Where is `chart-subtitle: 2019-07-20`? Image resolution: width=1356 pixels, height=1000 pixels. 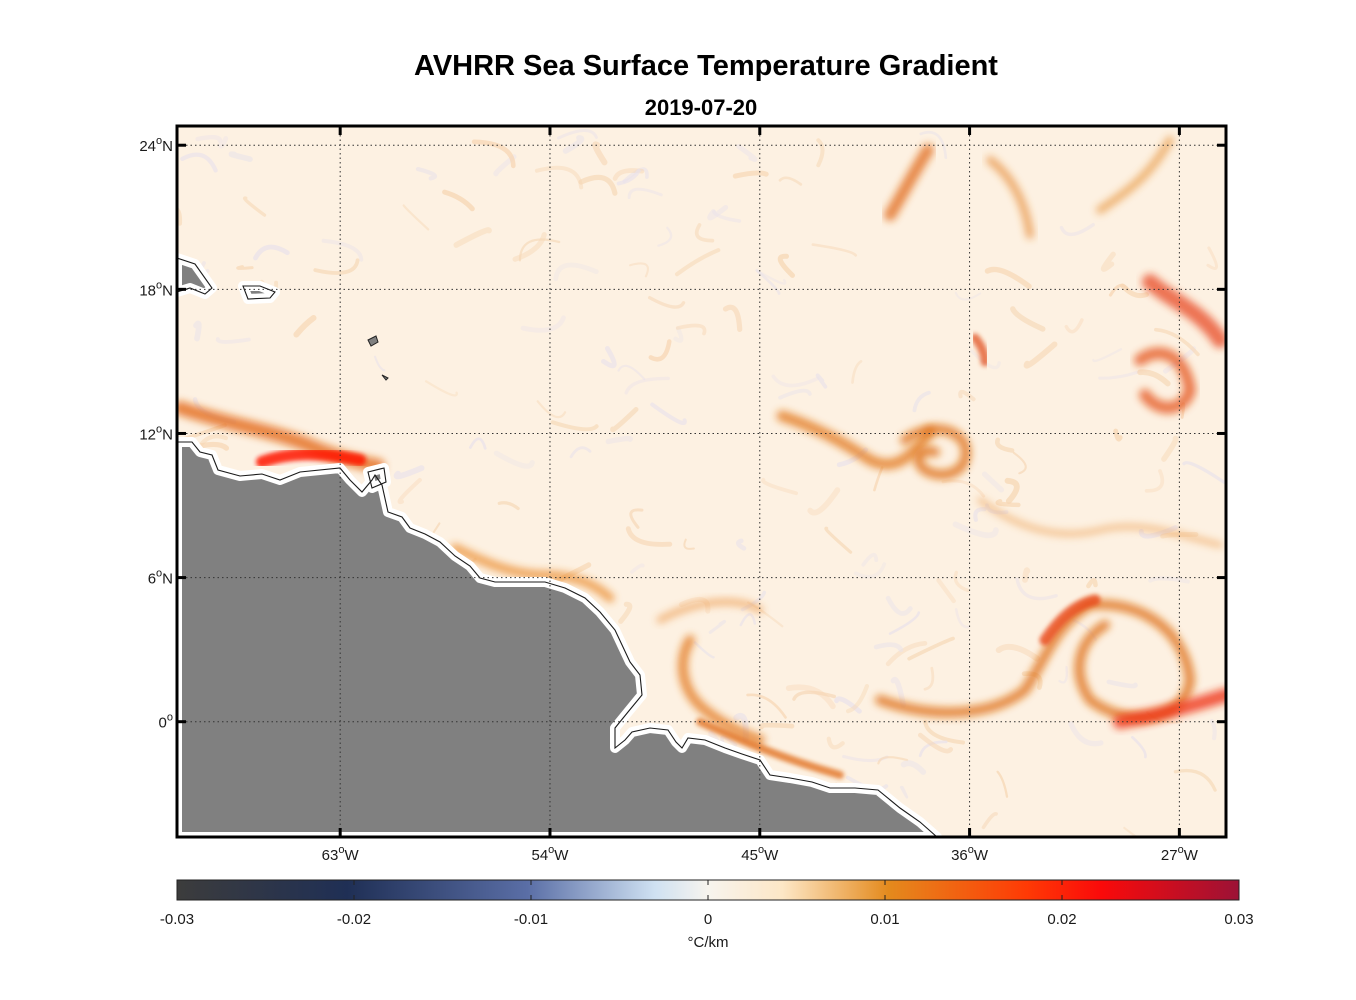 chart-subtitle: 2019-07-20 is located at coordinates (701, 107).